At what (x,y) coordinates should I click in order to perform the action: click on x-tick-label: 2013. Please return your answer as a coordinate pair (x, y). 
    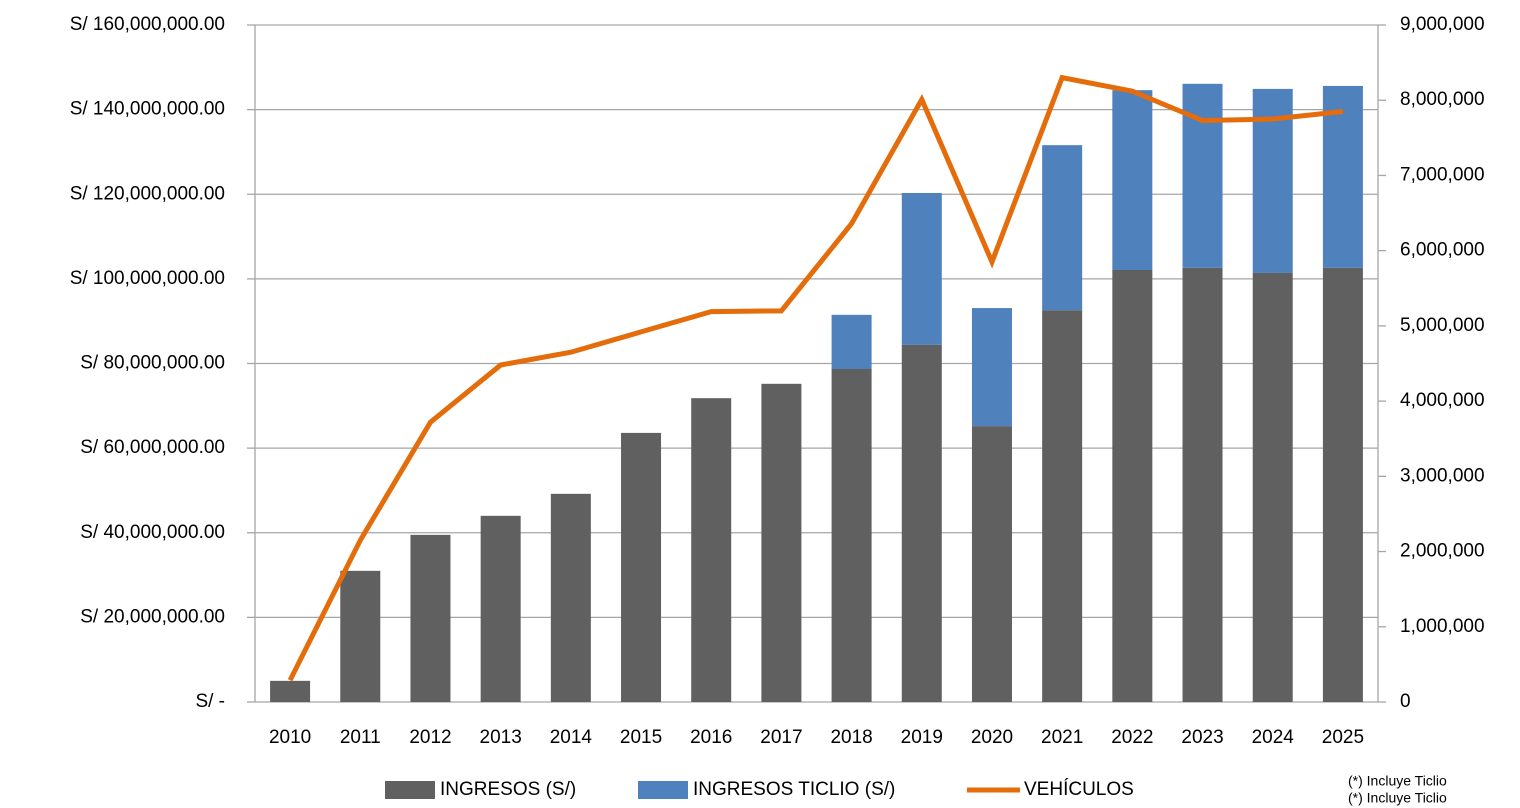
    Looking at the image, I should click on (501, 737).